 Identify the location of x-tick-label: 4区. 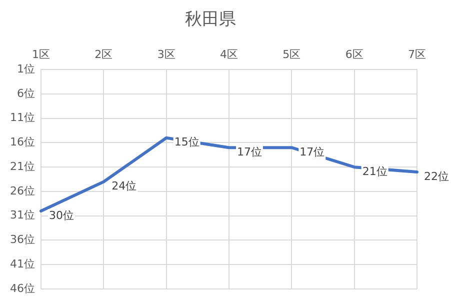
(229, 54).